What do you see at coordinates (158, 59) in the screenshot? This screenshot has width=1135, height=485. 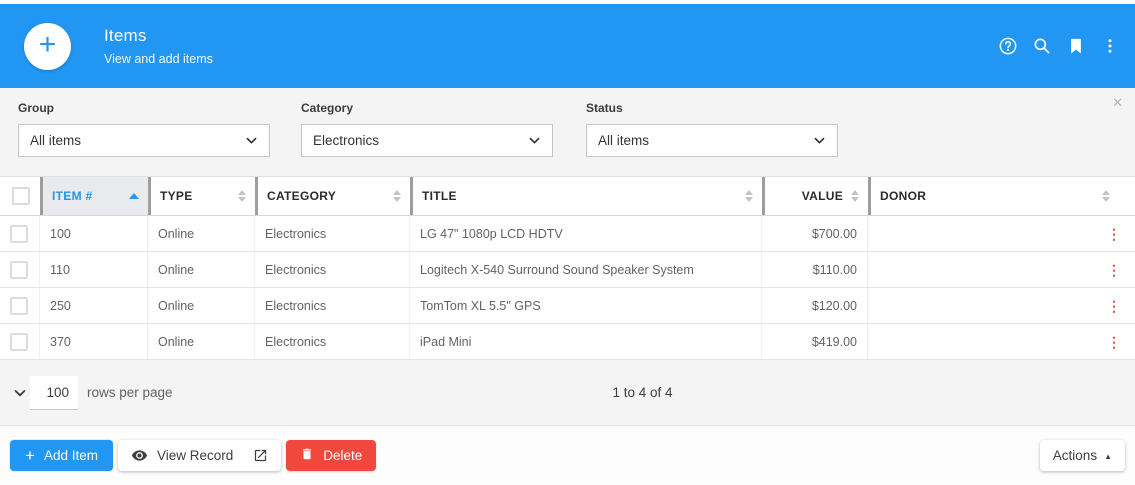 I see `page-subtitle: View and add items` at bounding box center [158, 59].